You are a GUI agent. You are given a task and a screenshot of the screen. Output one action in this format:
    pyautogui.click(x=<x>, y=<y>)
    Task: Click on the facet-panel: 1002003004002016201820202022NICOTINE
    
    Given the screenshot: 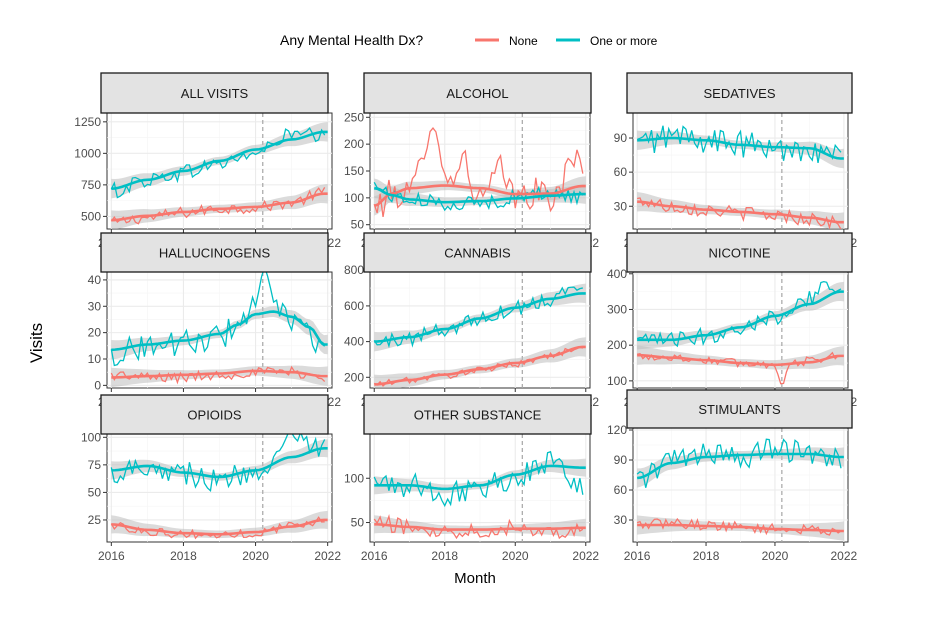 What is the action you would take?
    pyautogui.click(x=732, y=320)
    